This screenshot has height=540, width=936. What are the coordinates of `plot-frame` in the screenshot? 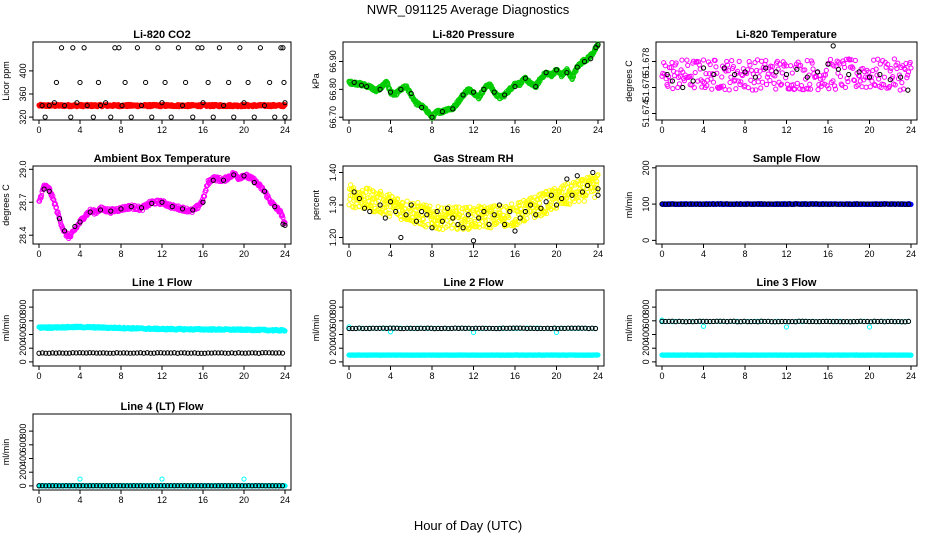 It's located at (473, 81).